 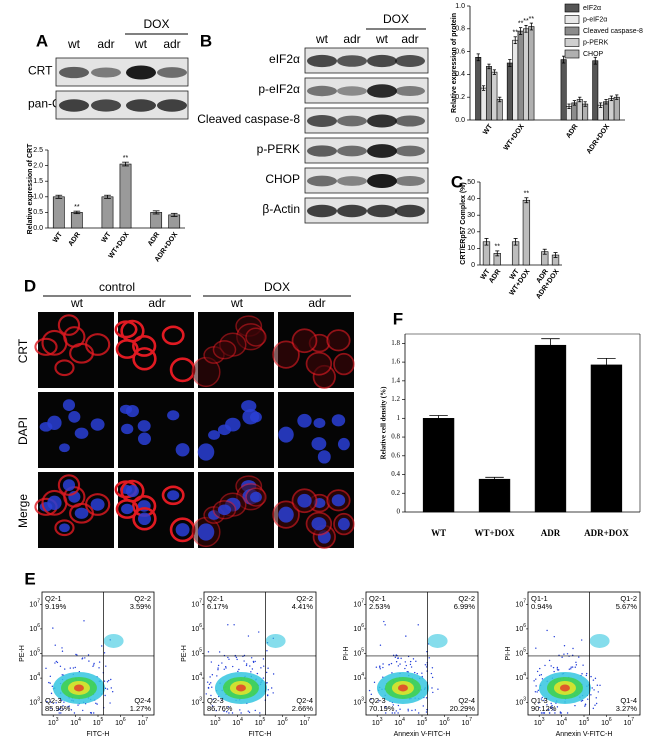 I want to click on panel-letter: A, so click(x=42, y=40).